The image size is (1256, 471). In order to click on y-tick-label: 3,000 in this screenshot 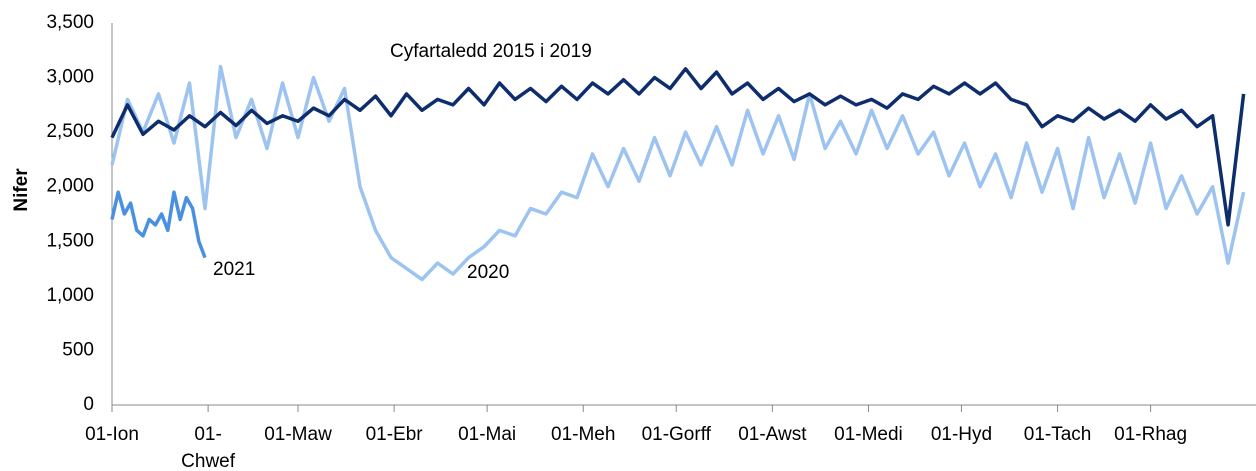, I will do `click(70, 77)`.